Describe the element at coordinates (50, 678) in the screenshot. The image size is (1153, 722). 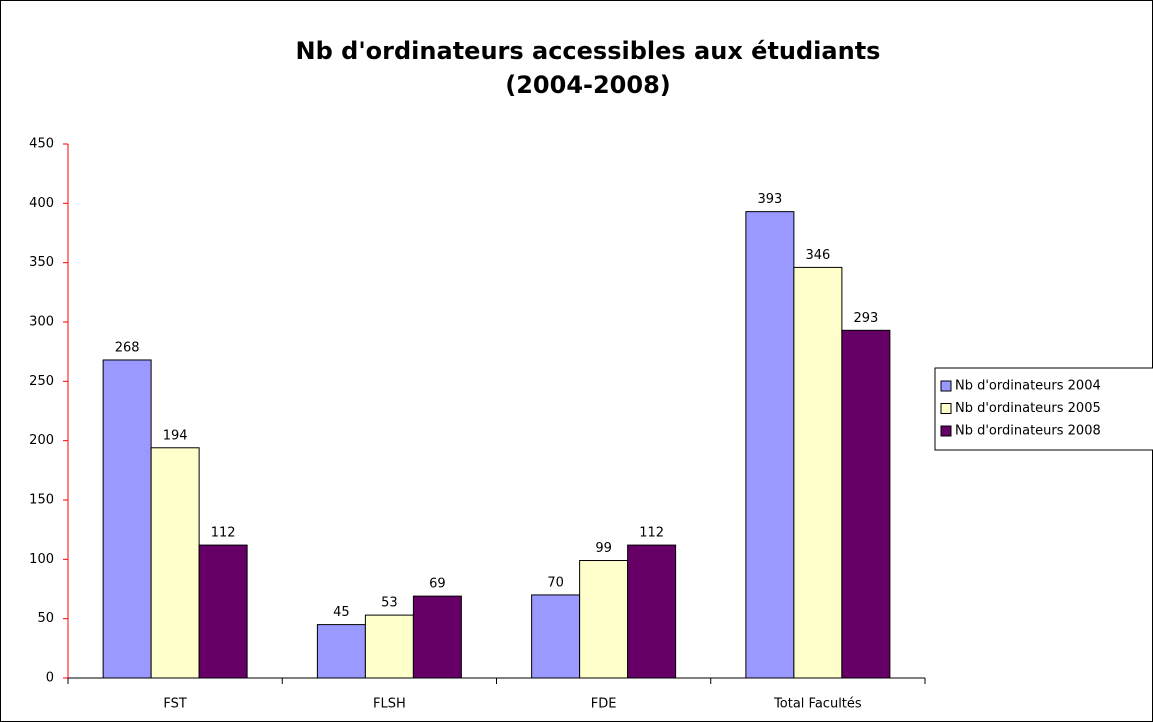
I see `y-tick-label: 0` at that location.